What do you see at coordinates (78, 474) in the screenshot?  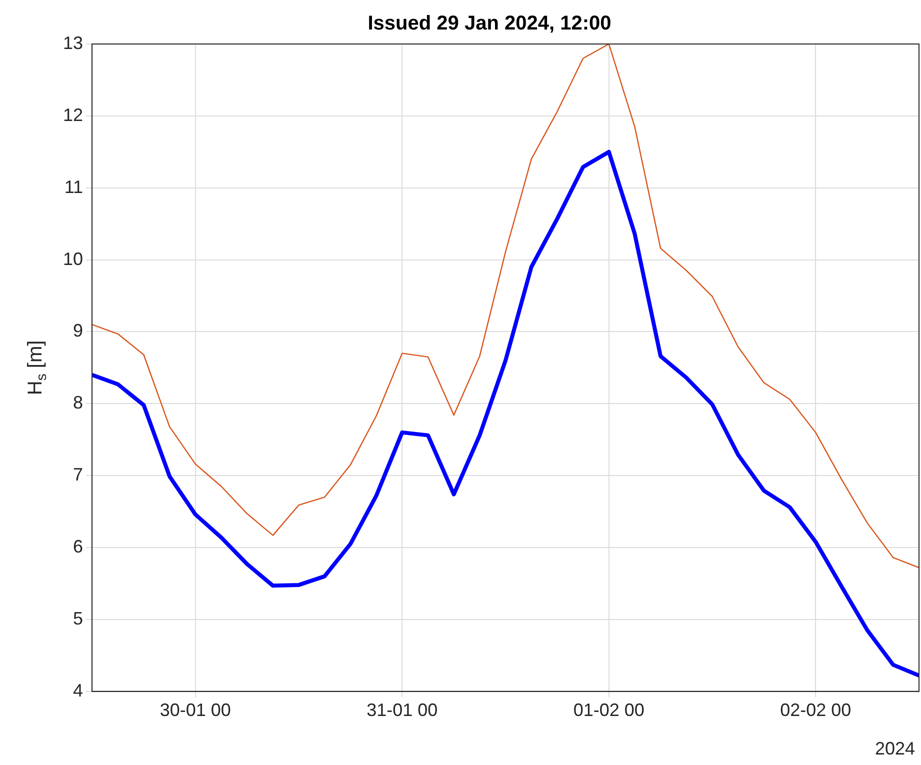 I see `y-tick-label: 7` at bounding box center [78, 474].